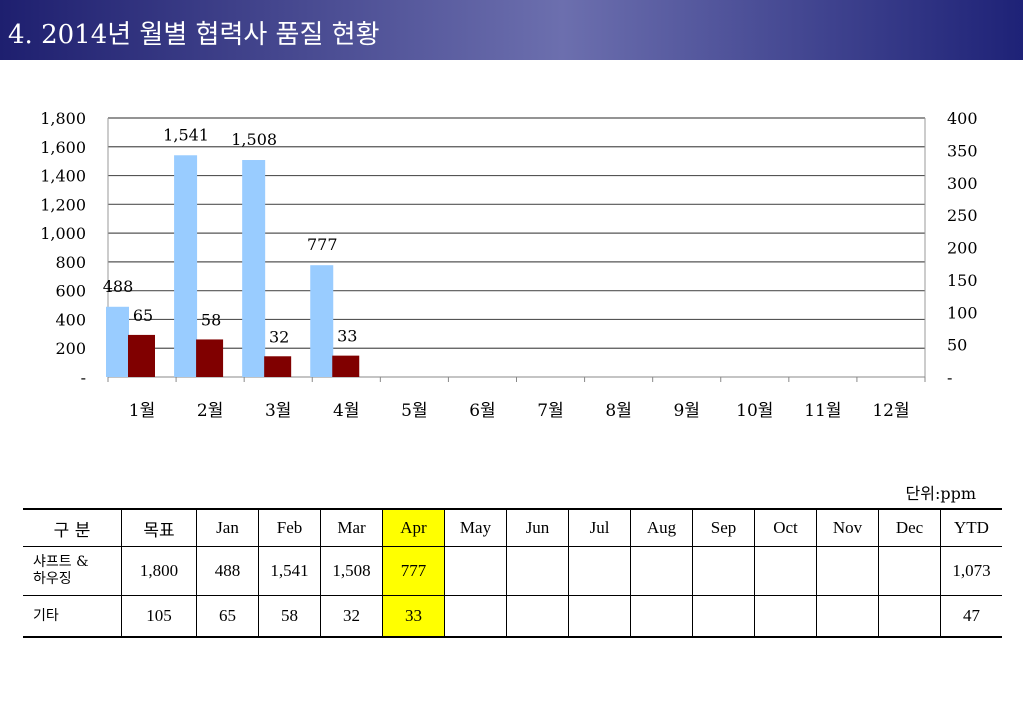  I want to click on y2-tick-label: 350, so click(962, 150).